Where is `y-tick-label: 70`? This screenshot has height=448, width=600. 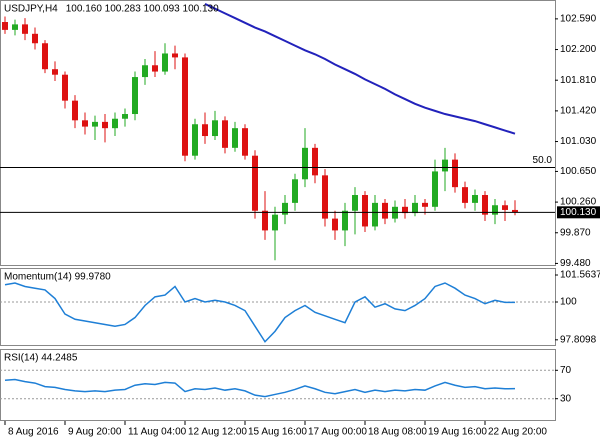
y-tick-label: 70 is located at coordinates (566, 370).